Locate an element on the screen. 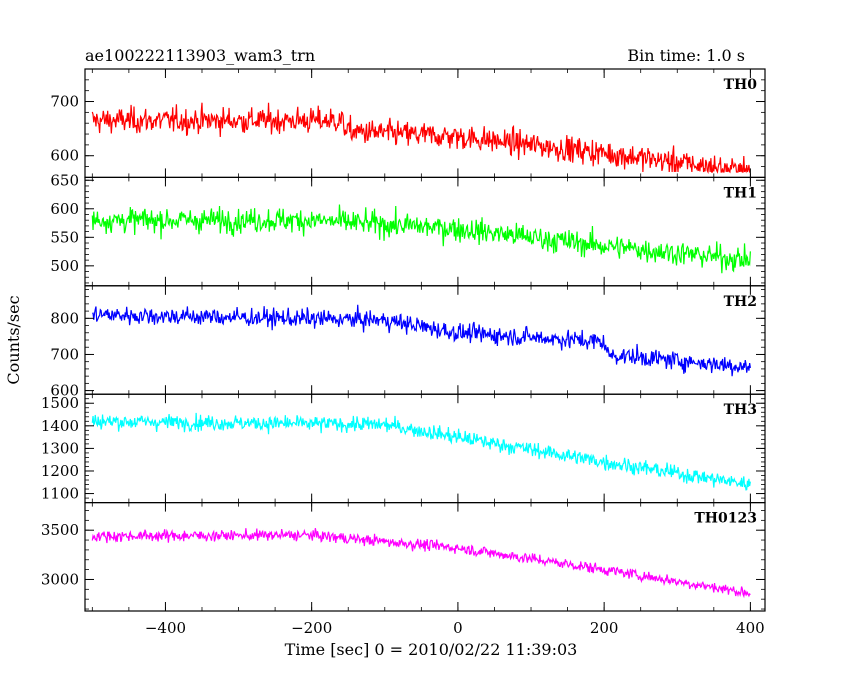  panel-th0: 600 700 TH0 is located at coordinates (408, 123).